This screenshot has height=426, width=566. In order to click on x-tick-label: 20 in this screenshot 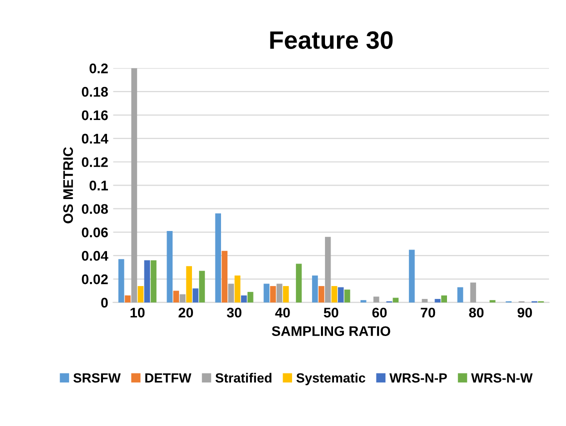, I will do `click(185, 313)`.